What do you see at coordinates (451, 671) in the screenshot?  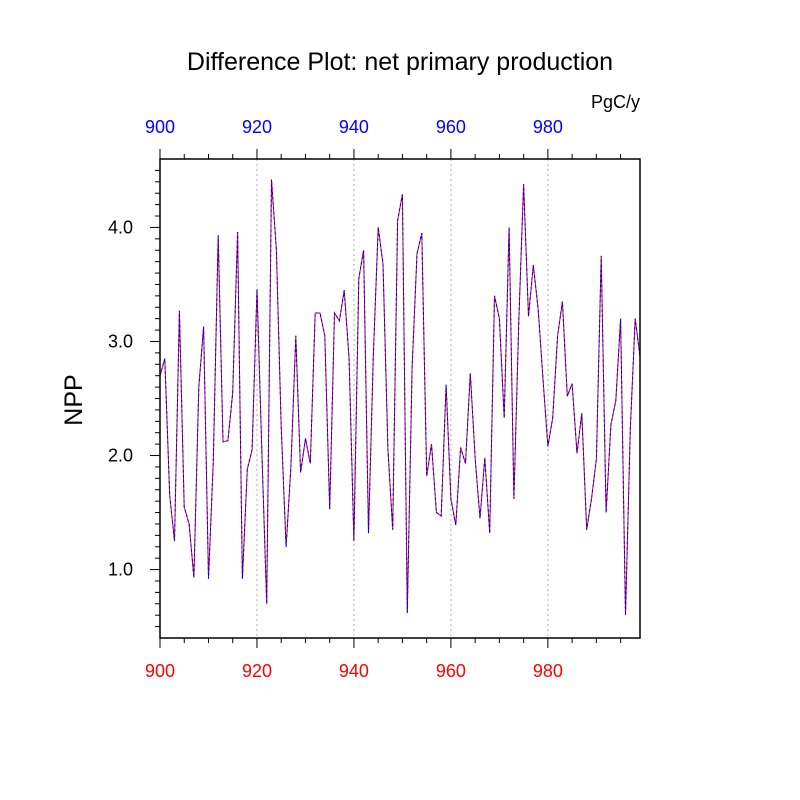 I see `bottom-axis-tick-label: 960` at bounding box center [451, 671].